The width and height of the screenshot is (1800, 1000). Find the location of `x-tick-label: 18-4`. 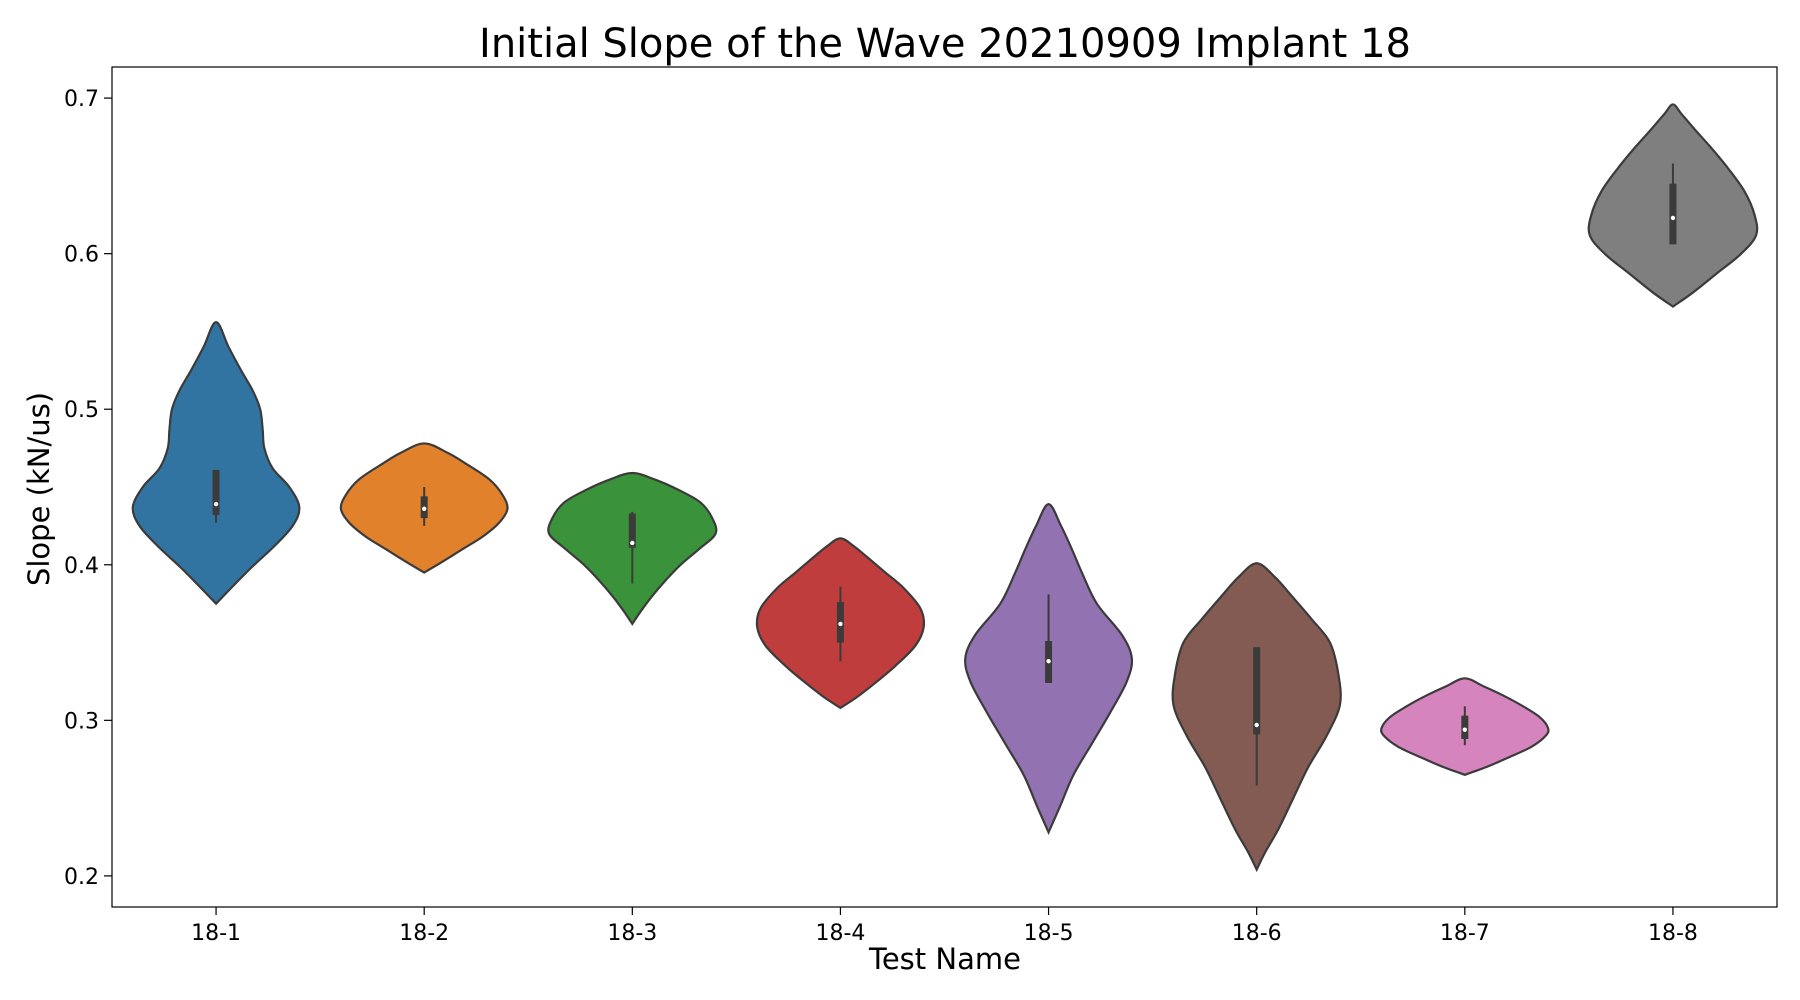

x-tick-label: 18-4 is located at coordinates (840, 933).